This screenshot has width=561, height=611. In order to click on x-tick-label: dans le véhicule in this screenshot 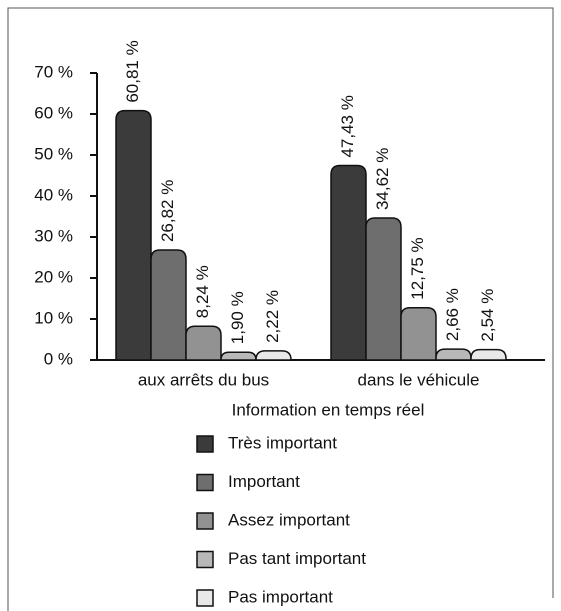, I will do `click(419, 379)`.